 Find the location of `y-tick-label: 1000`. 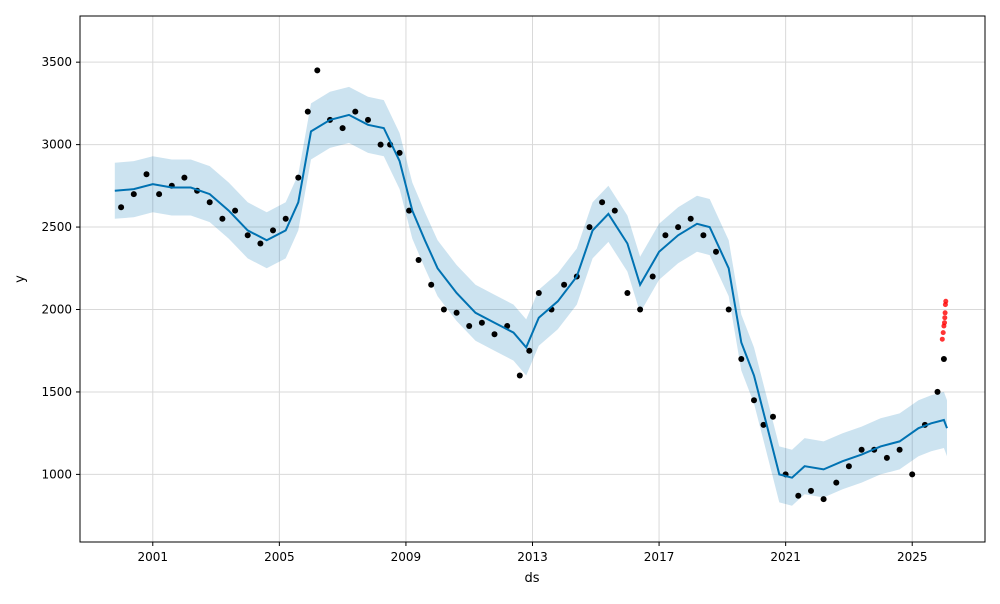

y-tick-label: 1000 is located at coordinates (56, 474).